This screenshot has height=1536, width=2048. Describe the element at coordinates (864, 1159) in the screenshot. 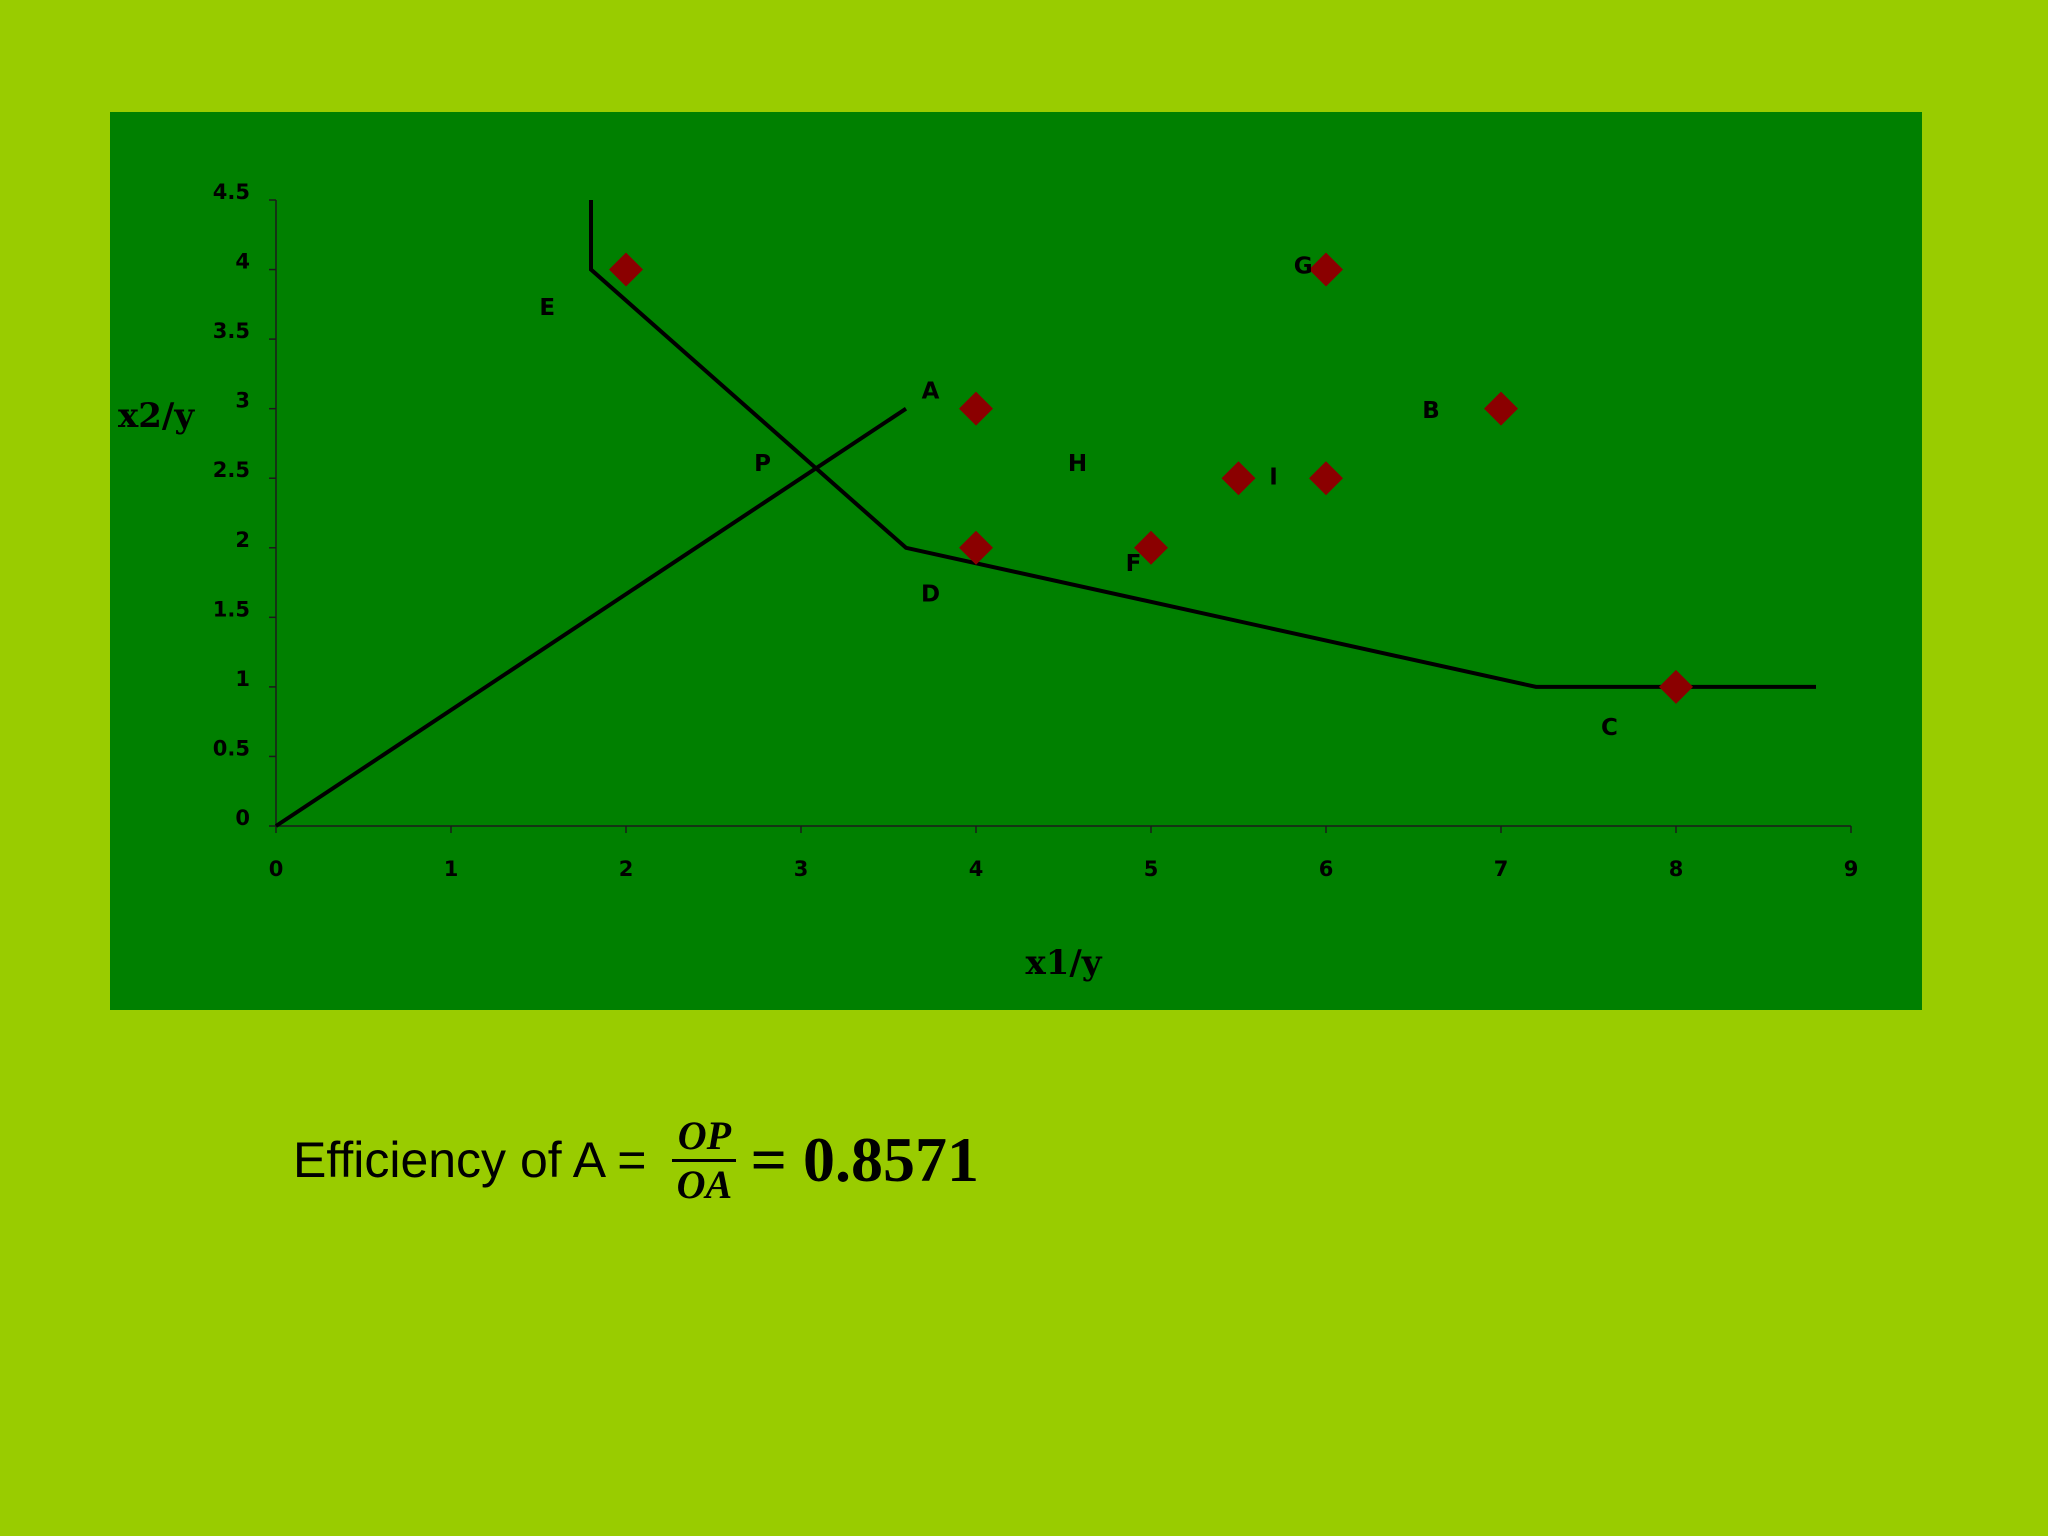

I see `formula-result: = 0.8571` at that location.